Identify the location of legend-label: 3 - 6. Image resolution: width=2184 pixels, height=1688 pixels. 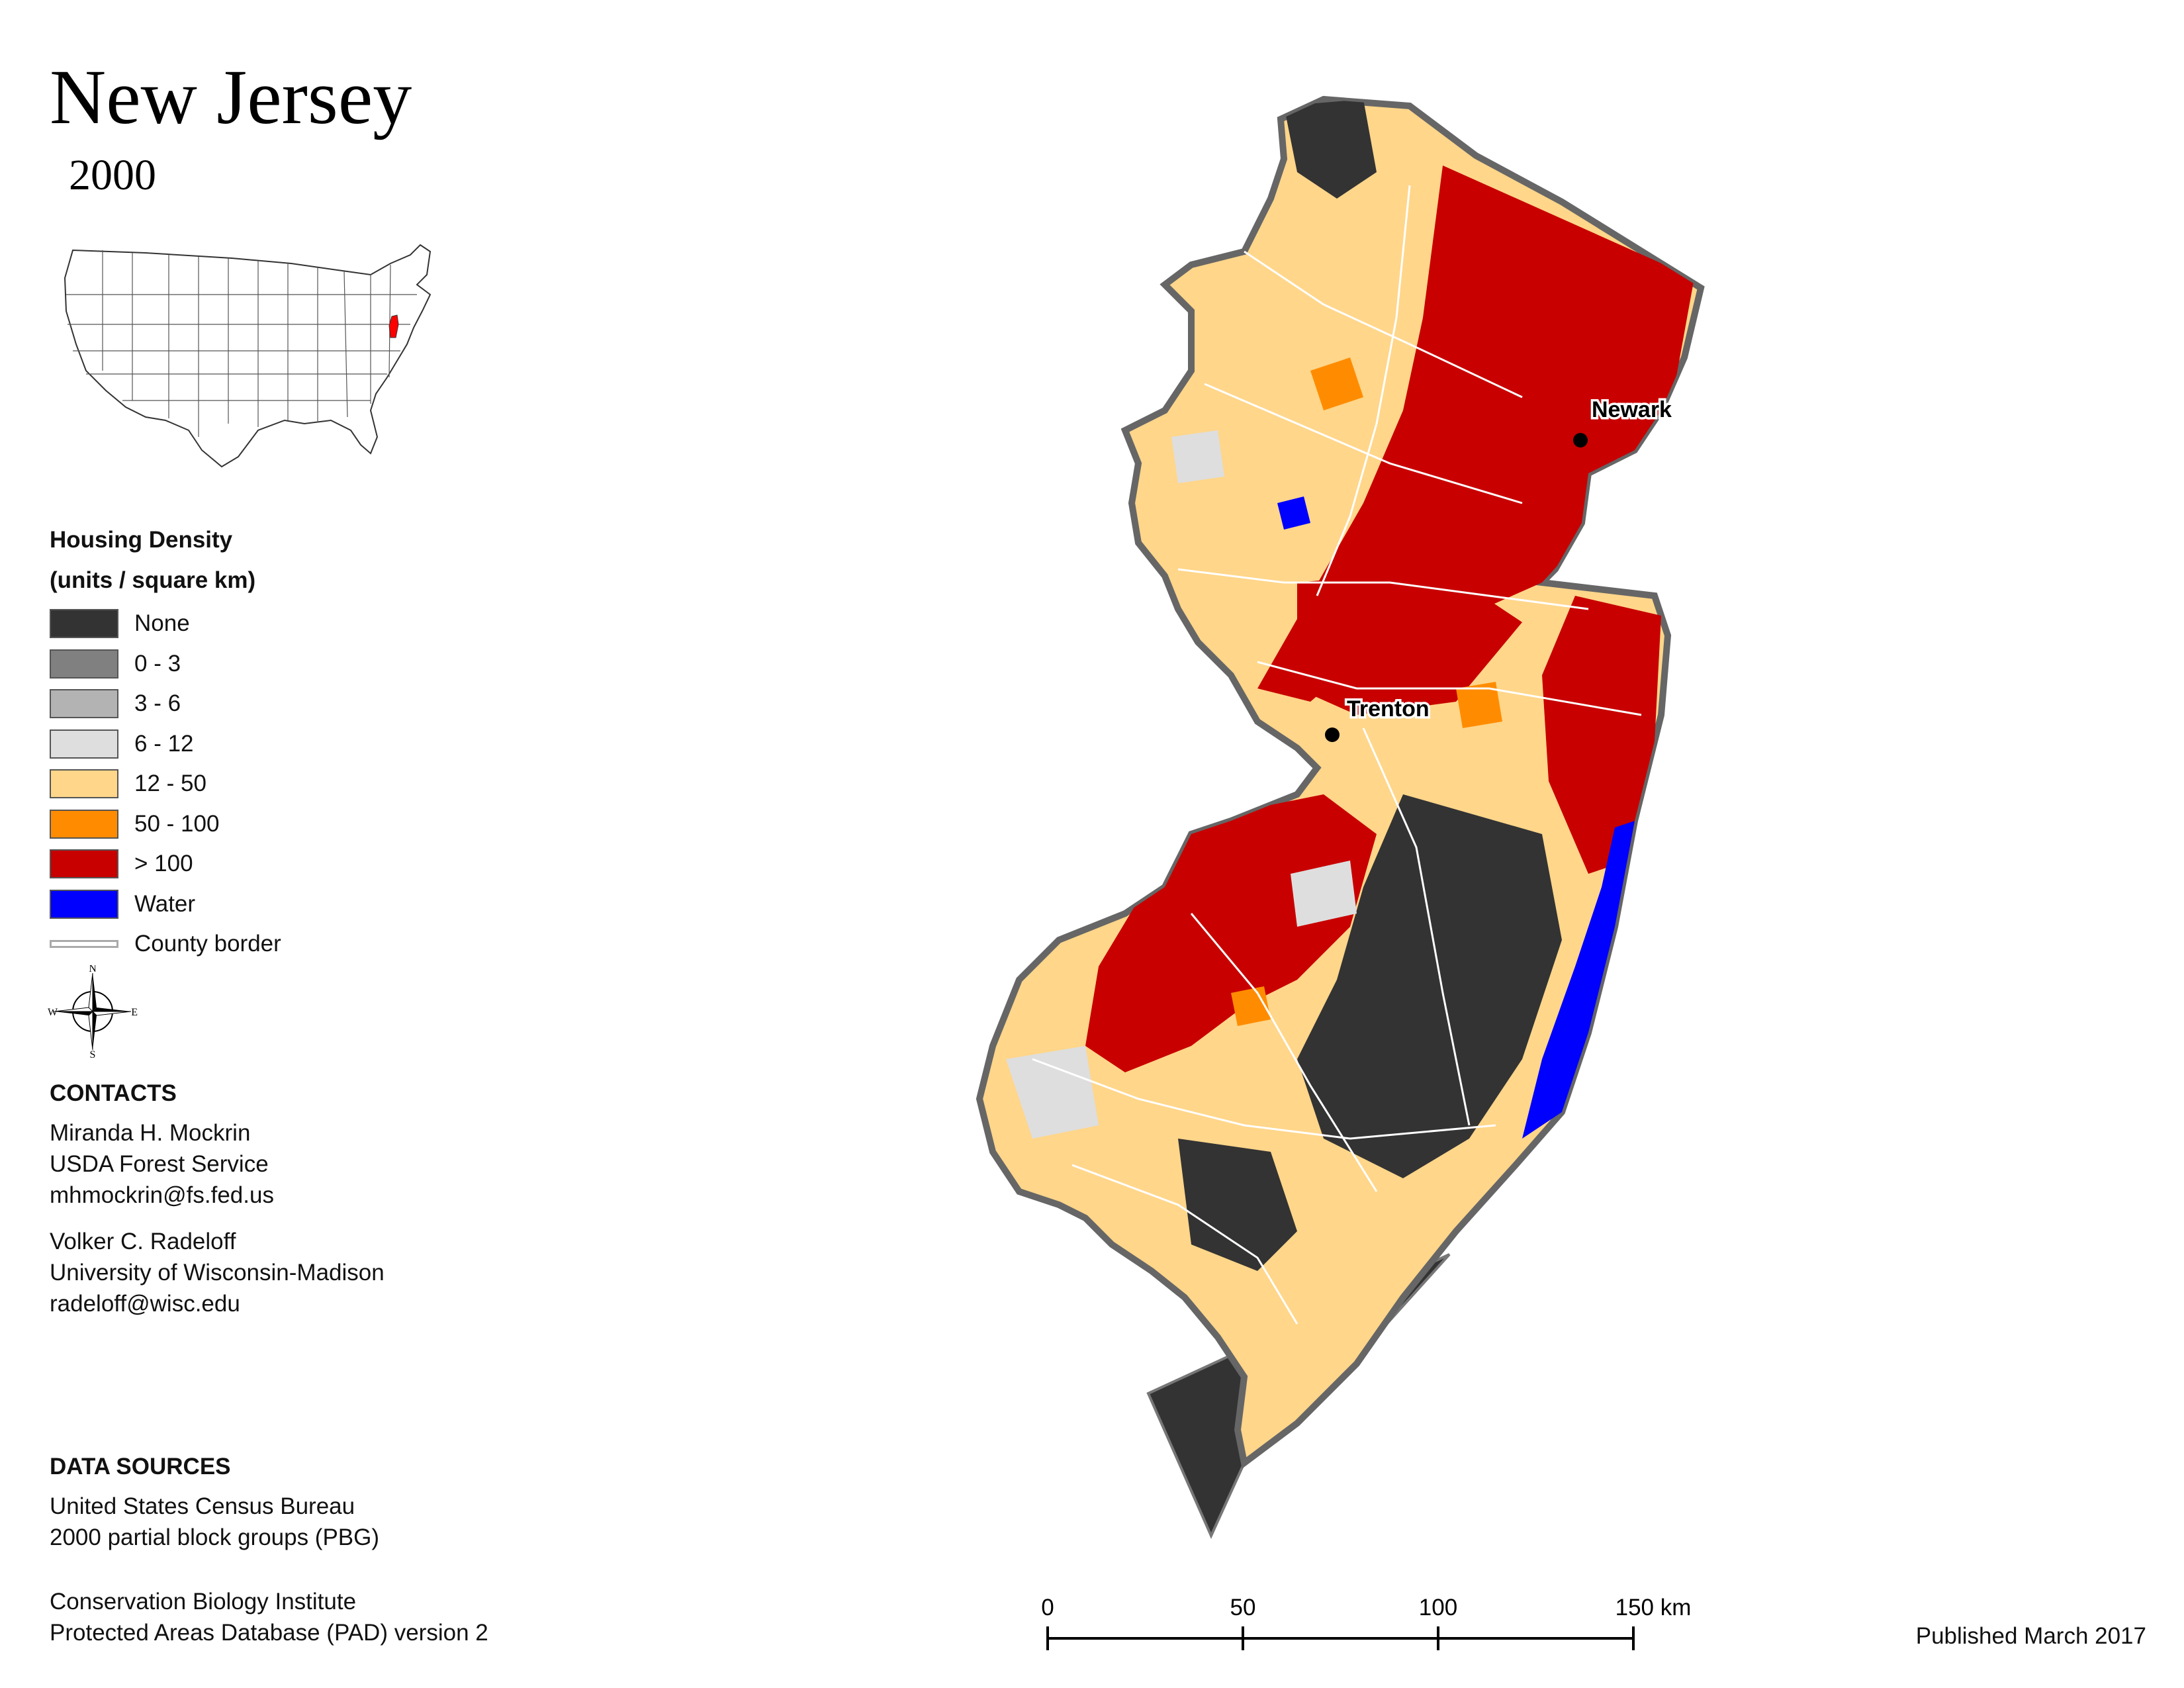
(157, 703).